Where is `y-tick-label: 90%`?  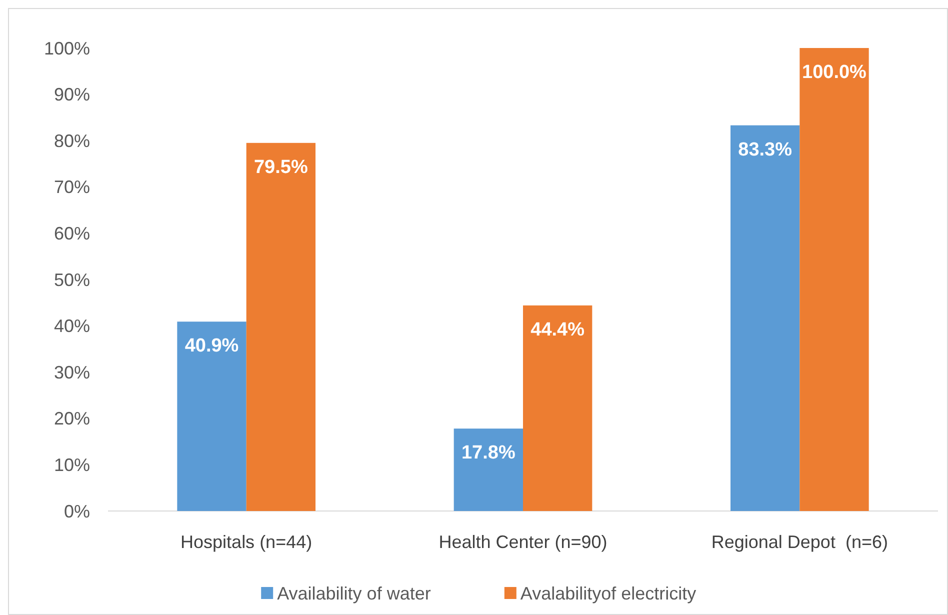 y-tick-label: 90% is located at coordinates (72, 94).